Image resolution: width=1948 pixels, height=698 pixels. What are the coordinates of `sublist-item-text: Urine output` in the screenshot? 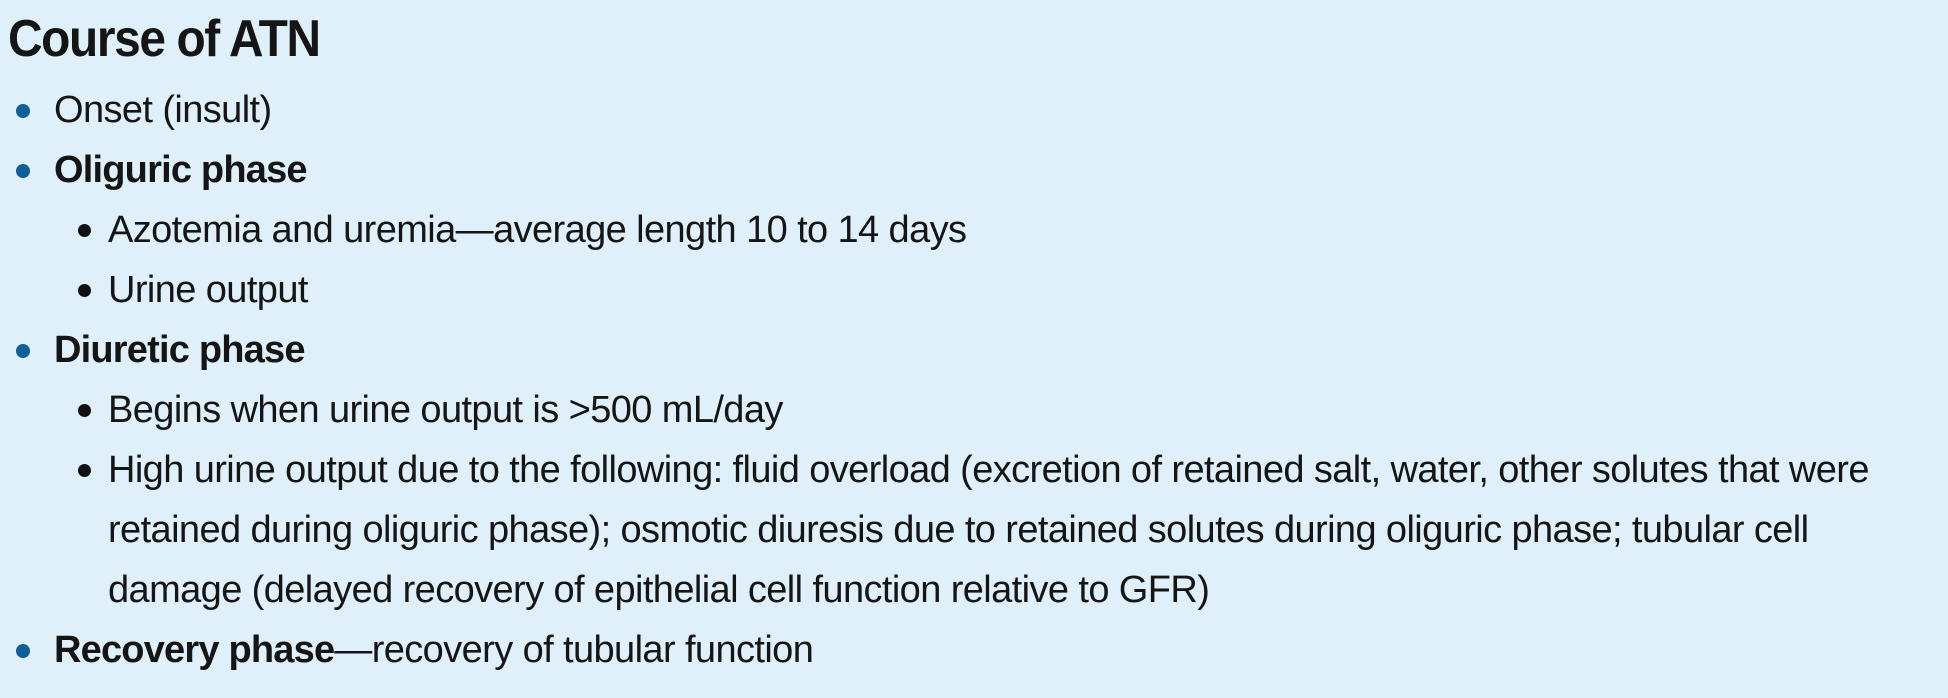 It's located at (208, 290).